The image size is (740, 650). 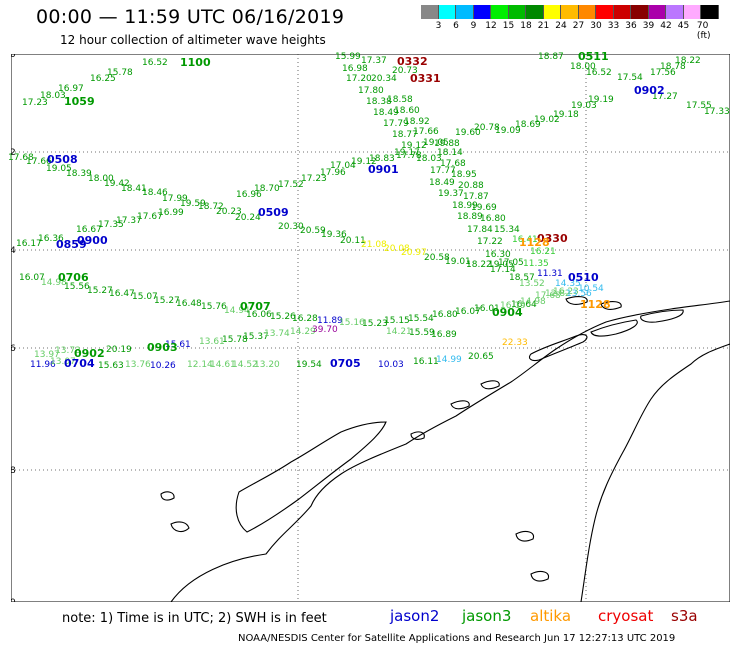 I want to click on swh-value: 15.16, so click(x=352, y=323).